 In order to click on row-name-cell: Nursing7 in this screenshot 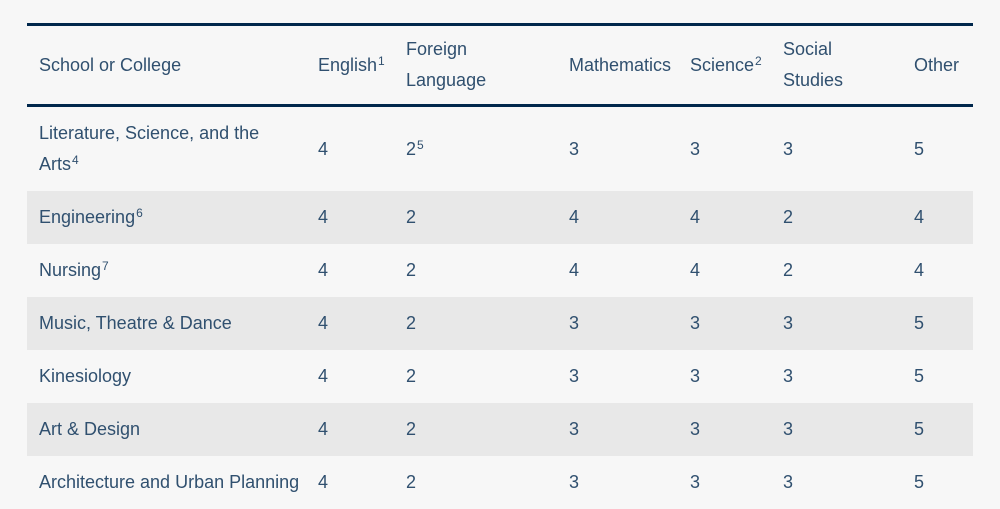, I will do `click(166, 270)`.